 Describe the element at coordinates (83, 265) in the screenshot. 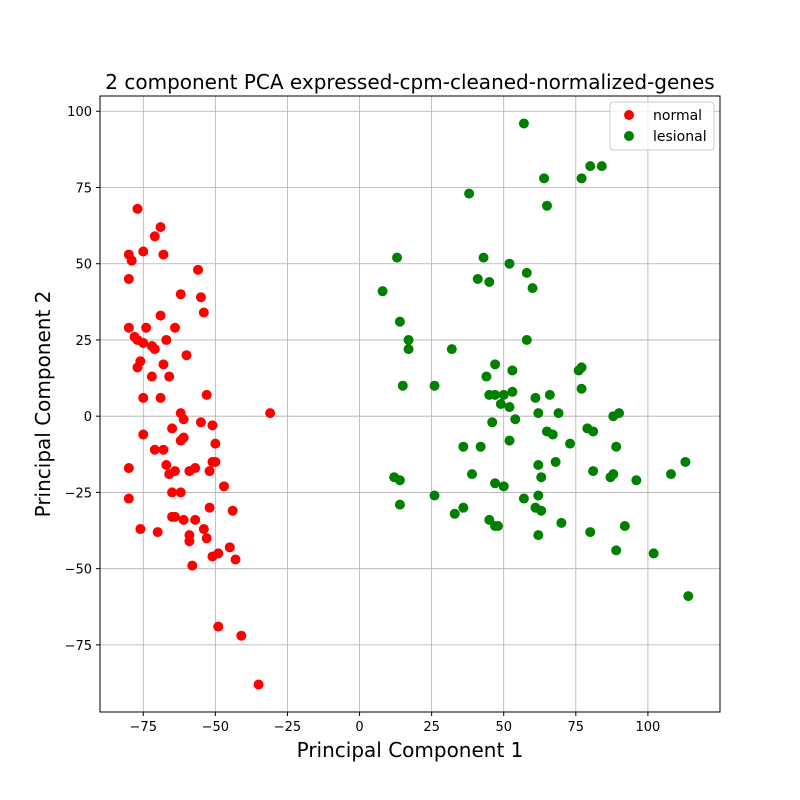

I see `y-tick-label: 50` at that location.